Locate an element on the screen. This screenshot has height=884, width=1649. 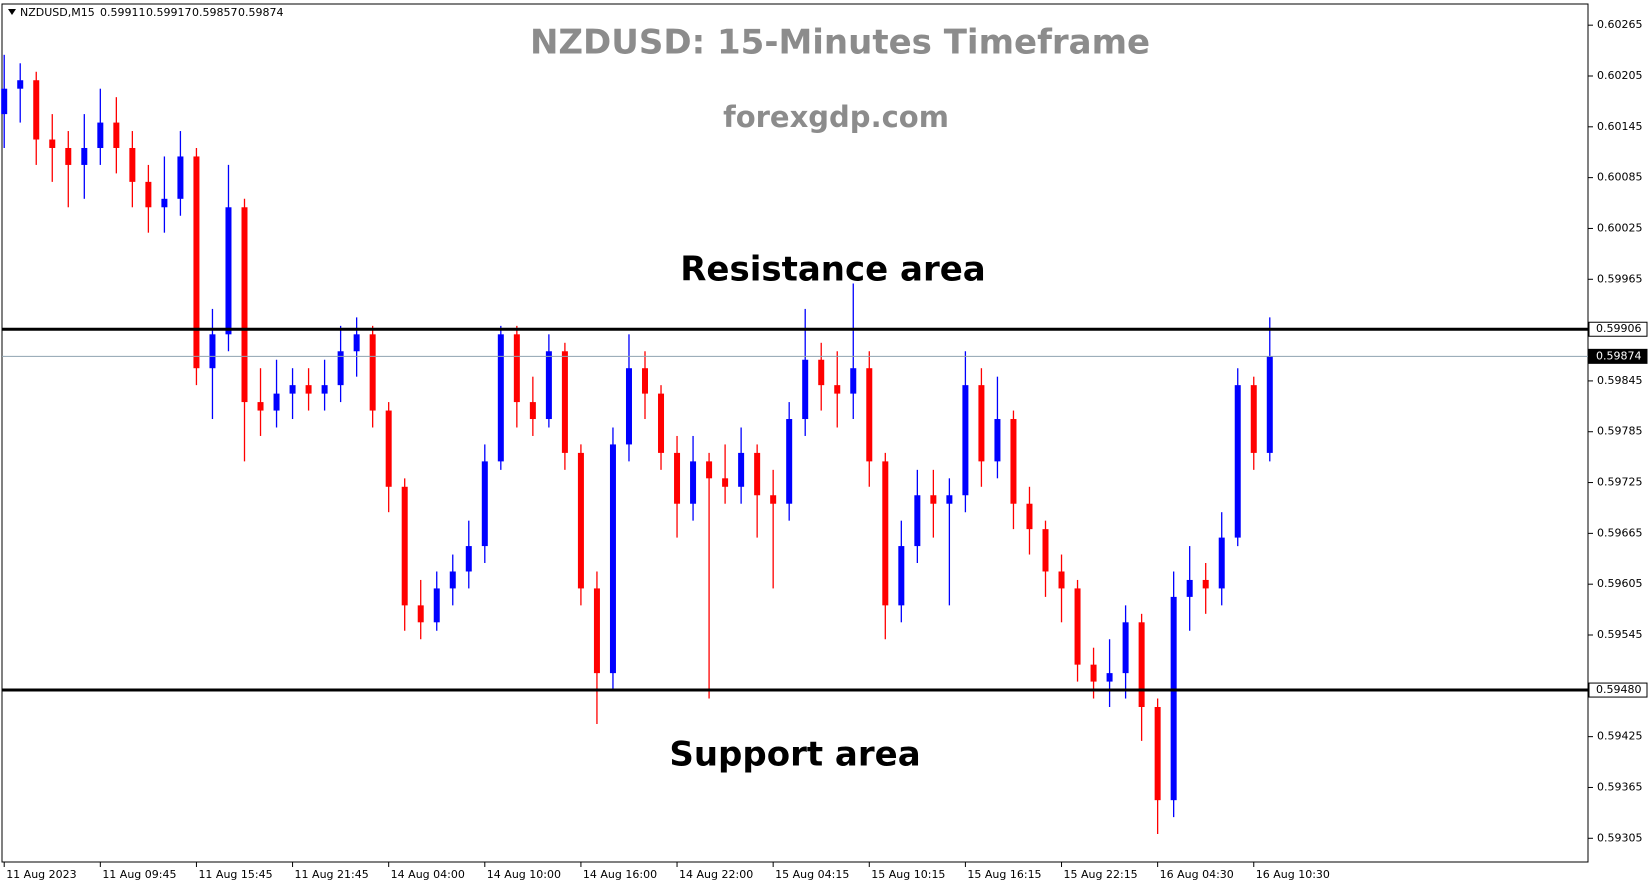
x-tick-label: 15 Aug 22:15 is located at coordinates (1101, 874).